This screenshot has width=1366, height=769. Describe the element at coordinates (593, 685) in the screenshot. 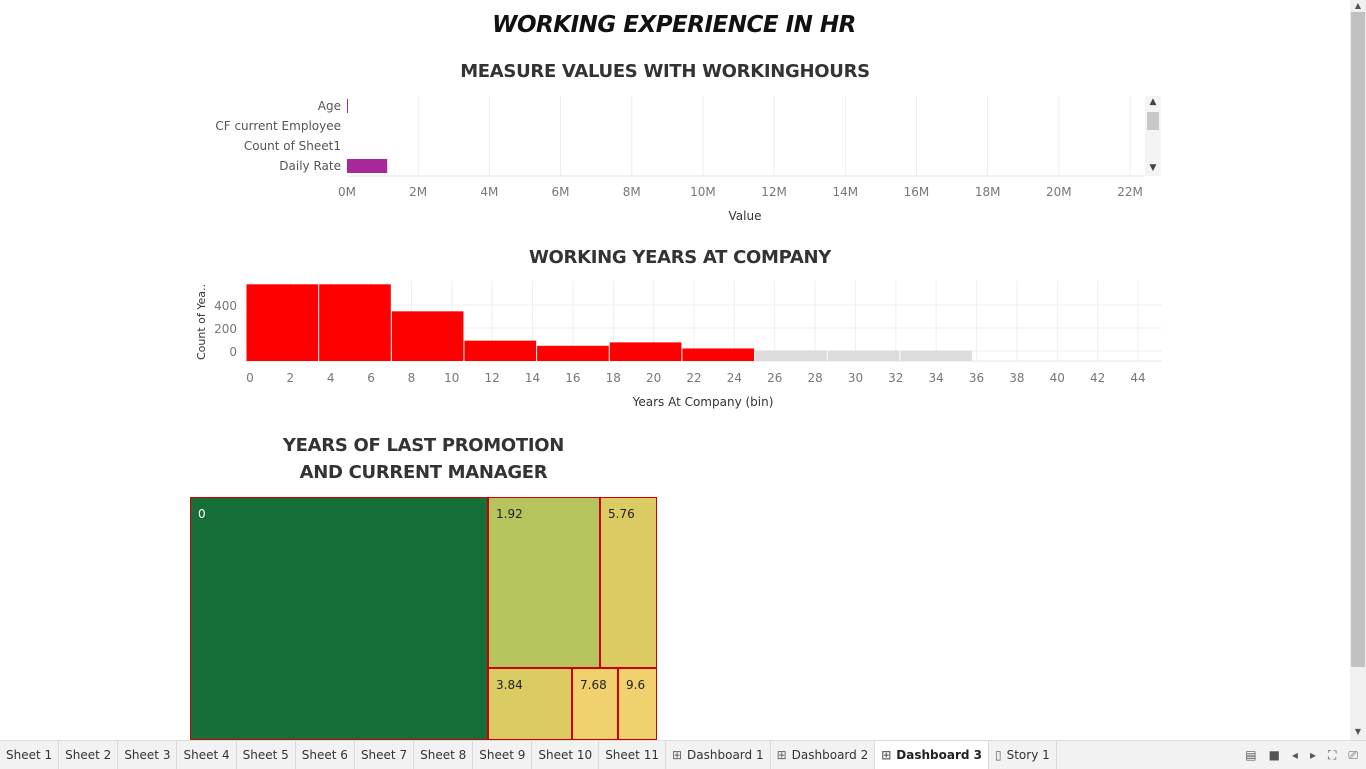

I see `treemap-cell-label: 7.68` at that location.